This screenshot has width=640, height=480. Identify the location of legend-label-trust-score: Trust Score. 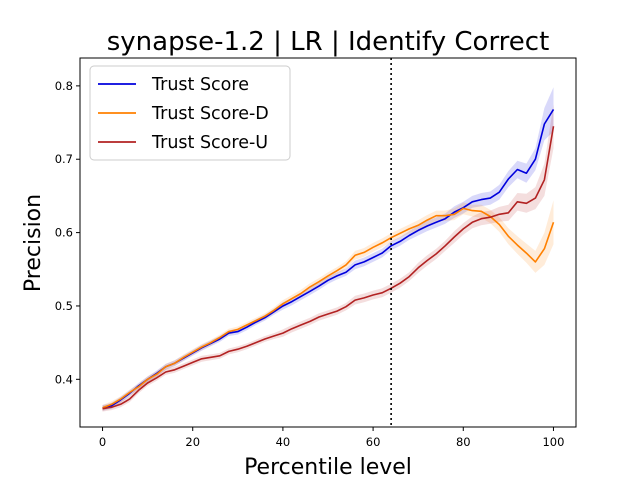
(200, 85).